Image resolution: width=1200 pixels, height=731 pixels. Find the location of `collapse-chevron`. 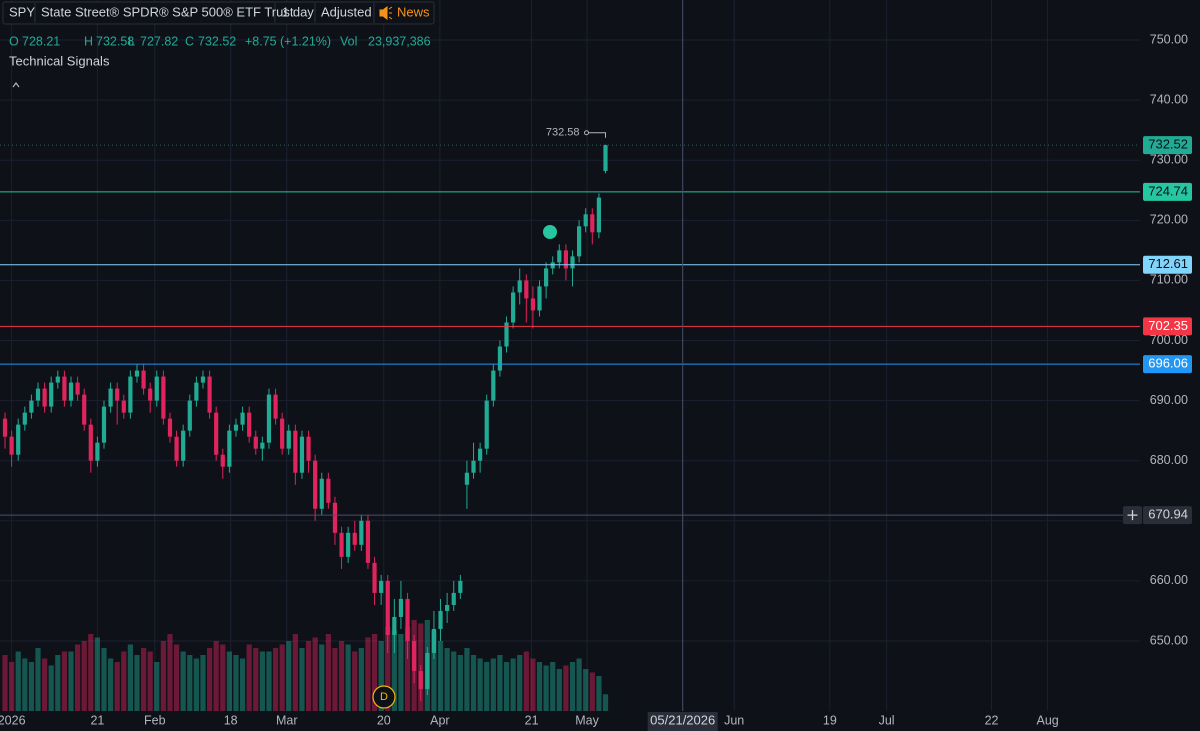

collapse-chevron is located at coordinates (16, 85).